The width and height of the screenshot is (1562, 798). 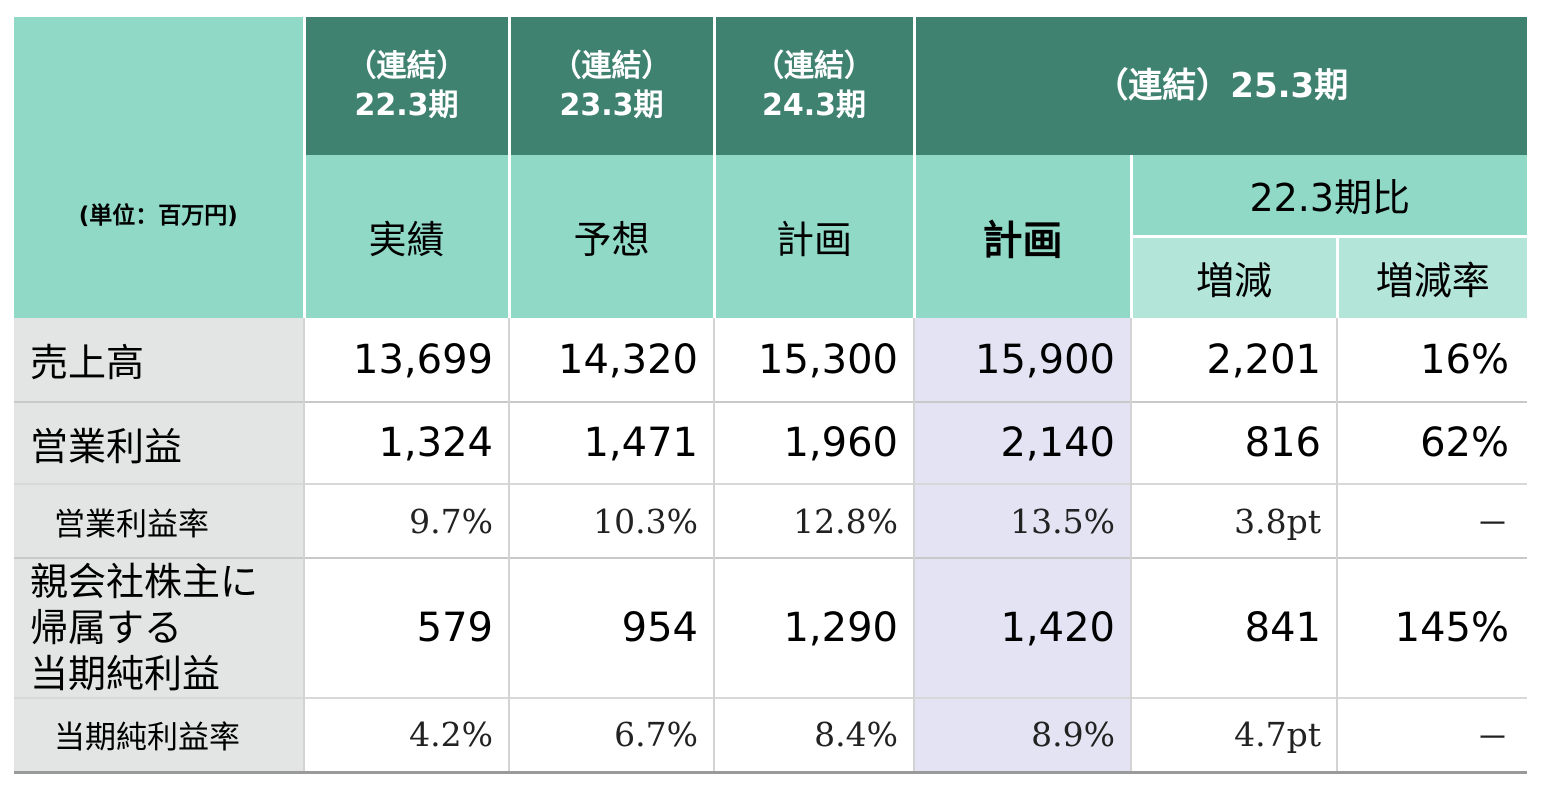 What do you see at coordinates (406, 627) in the screenshot?
I see `value-cell: 579` at bounding box center [406, 627].